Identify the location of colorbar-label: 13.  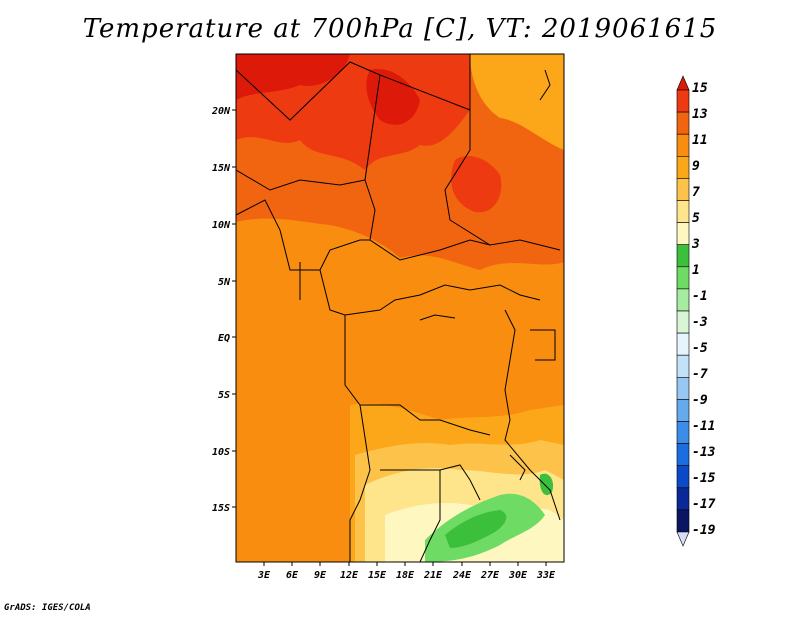
(700, 114).